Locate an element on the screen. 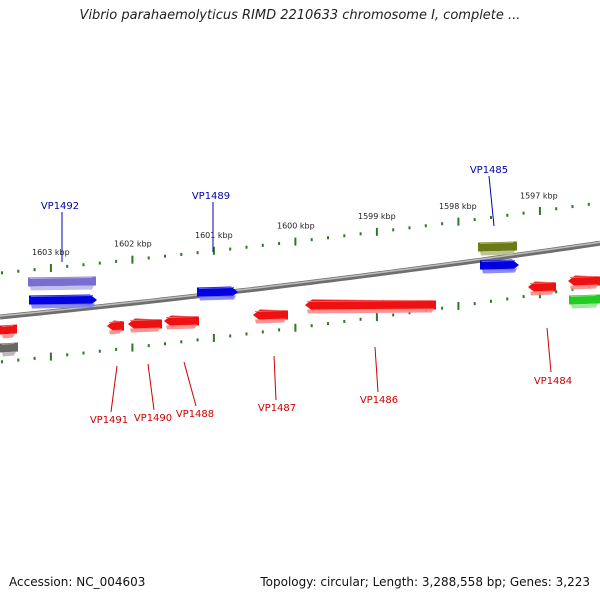 Image resolution: width=600 pixels, height=600 pixels. gene-green-right-shadow is located at coordinates (584, 306).